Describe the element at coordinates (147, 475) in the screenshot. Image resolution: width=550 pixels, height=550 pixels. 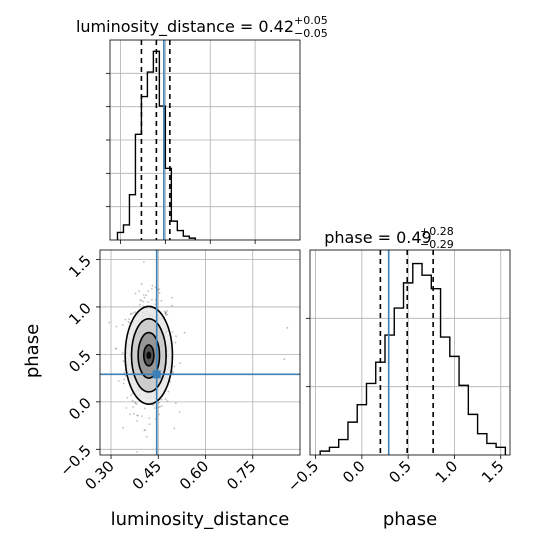
I see `x-tick-label-ld: 0.45` at that location.